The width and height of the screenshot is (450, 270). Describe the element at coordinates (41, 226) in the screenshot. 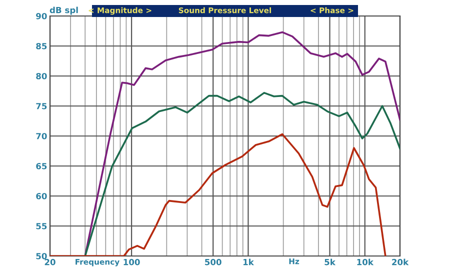

I see `y-tick-label: 55` at that location.